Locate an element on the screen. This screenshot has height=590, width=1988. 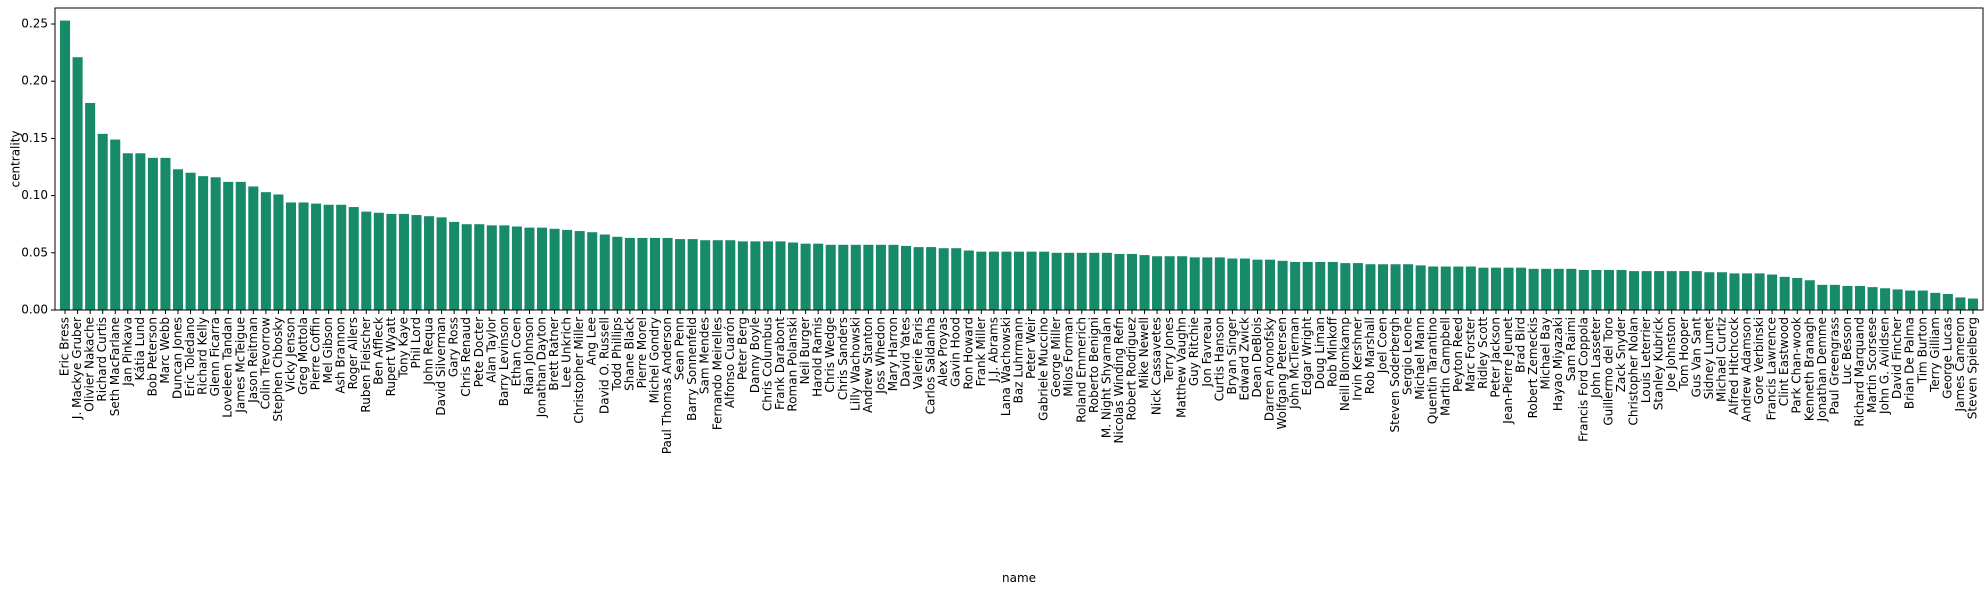
x-tick-label: Marc Webb is located at coordinates (165, 350).